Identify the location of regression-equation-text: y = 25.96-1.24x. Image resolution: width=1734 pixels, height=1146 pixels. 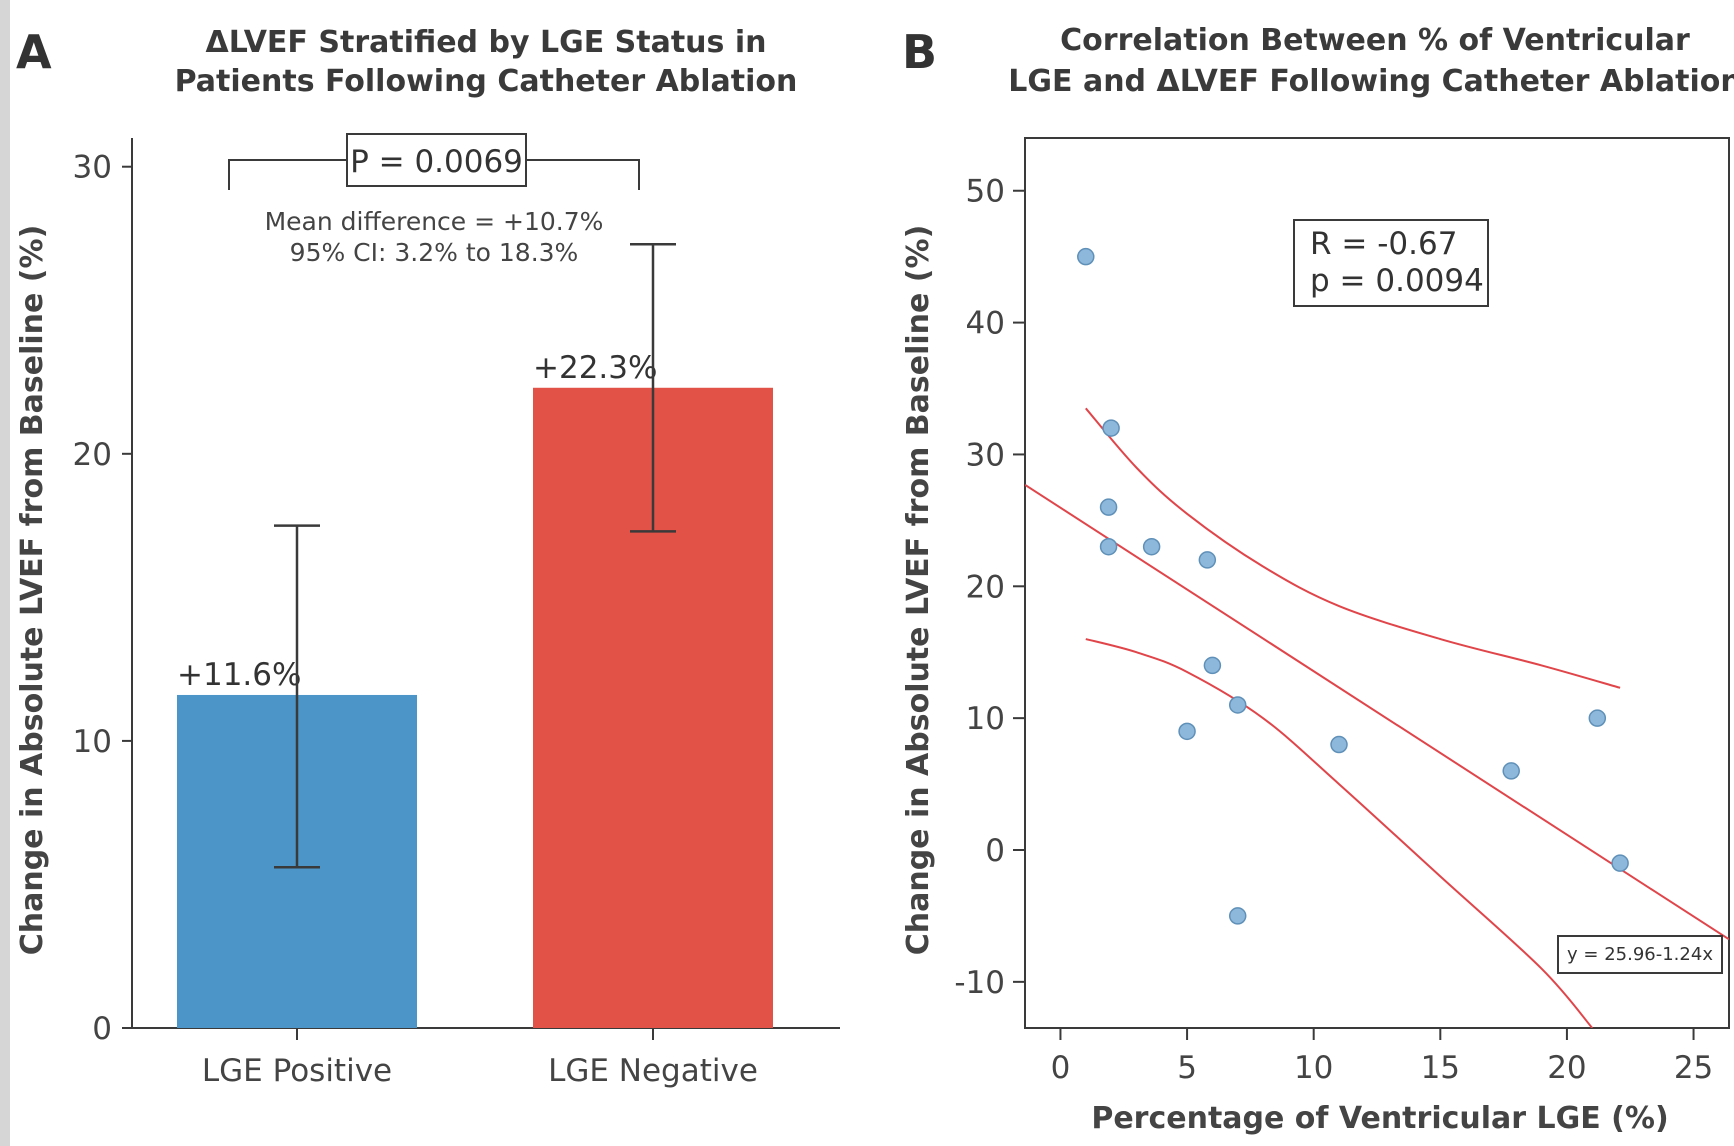
(1640, 954).